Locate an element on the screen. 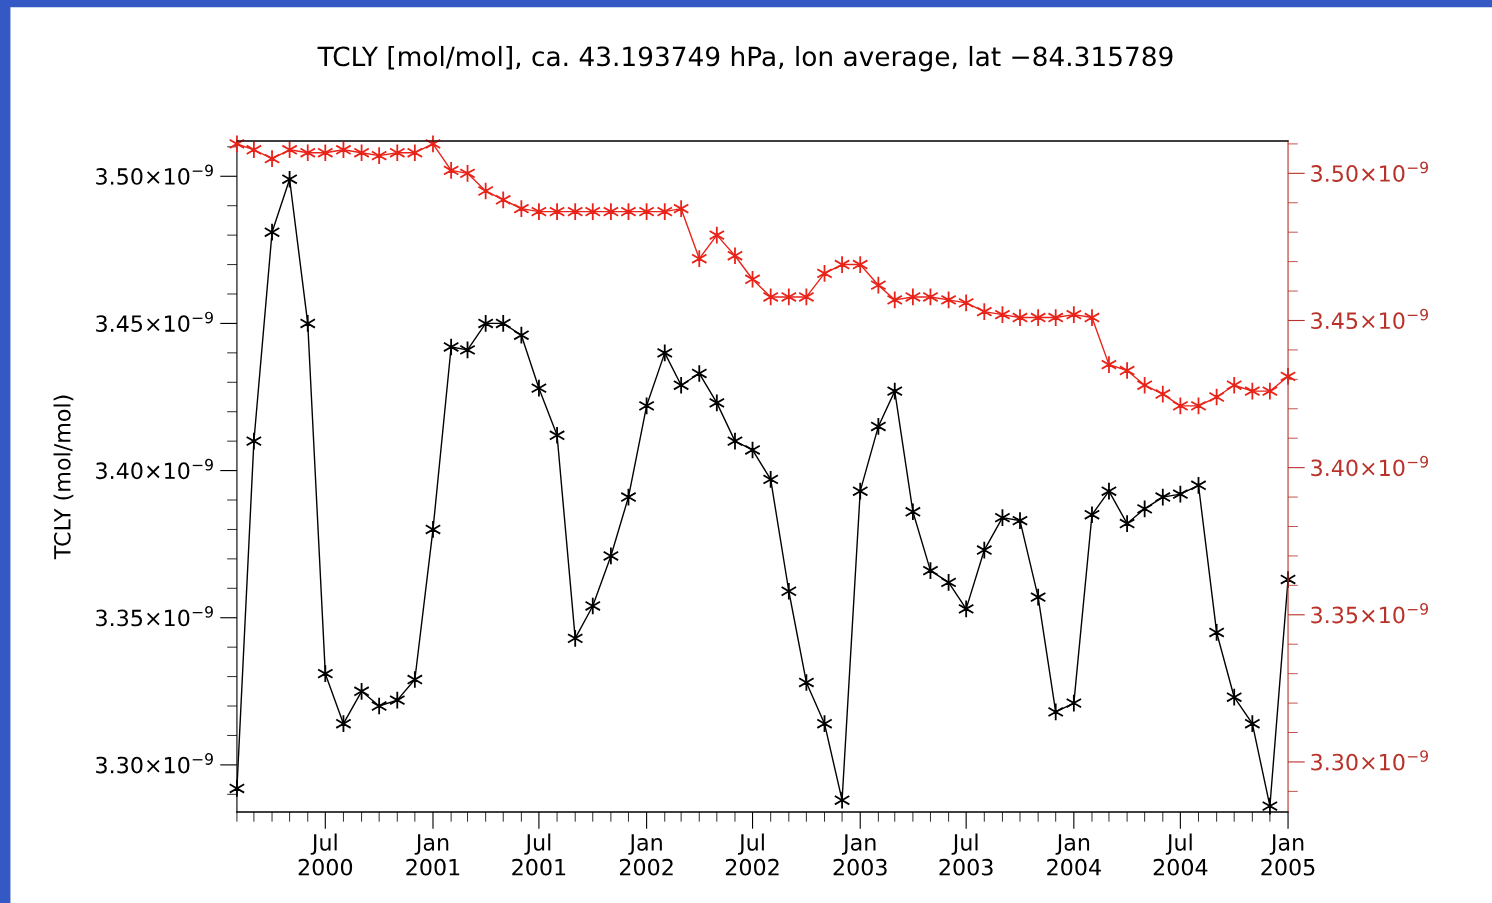 This screenshot has width=1492, height=903. y-tick-label: 3.35×10$^{−9}$ is located at coordinates (154, 616).